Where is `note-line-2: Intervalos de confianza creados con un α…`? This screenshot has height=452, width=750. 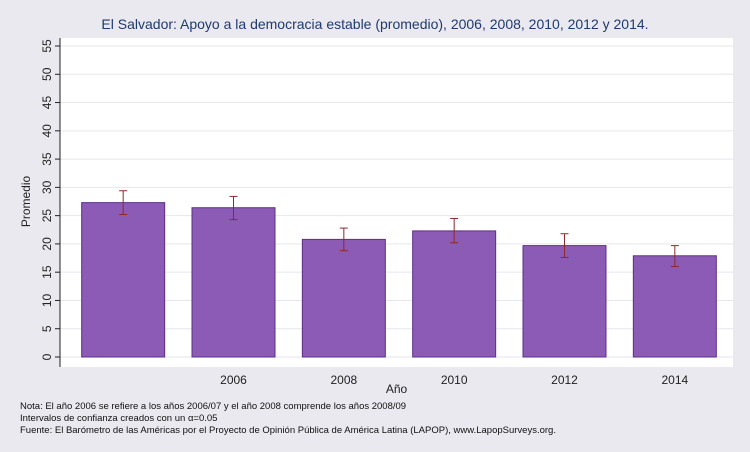 note-line-2: Intervalos de confianza creados con un α… is located at coordinates (119, 418).